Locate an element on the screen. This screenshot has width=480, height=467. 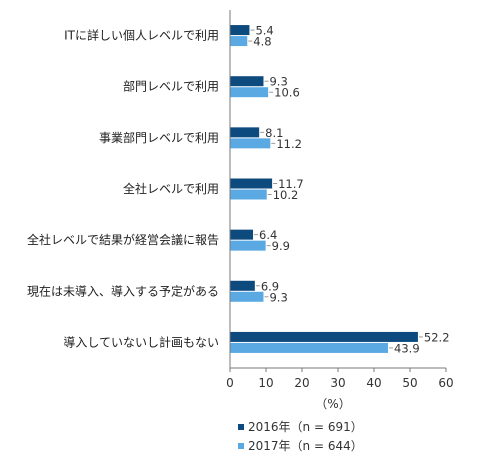
value-label: 8.1 is located at coordinates (274, 133).